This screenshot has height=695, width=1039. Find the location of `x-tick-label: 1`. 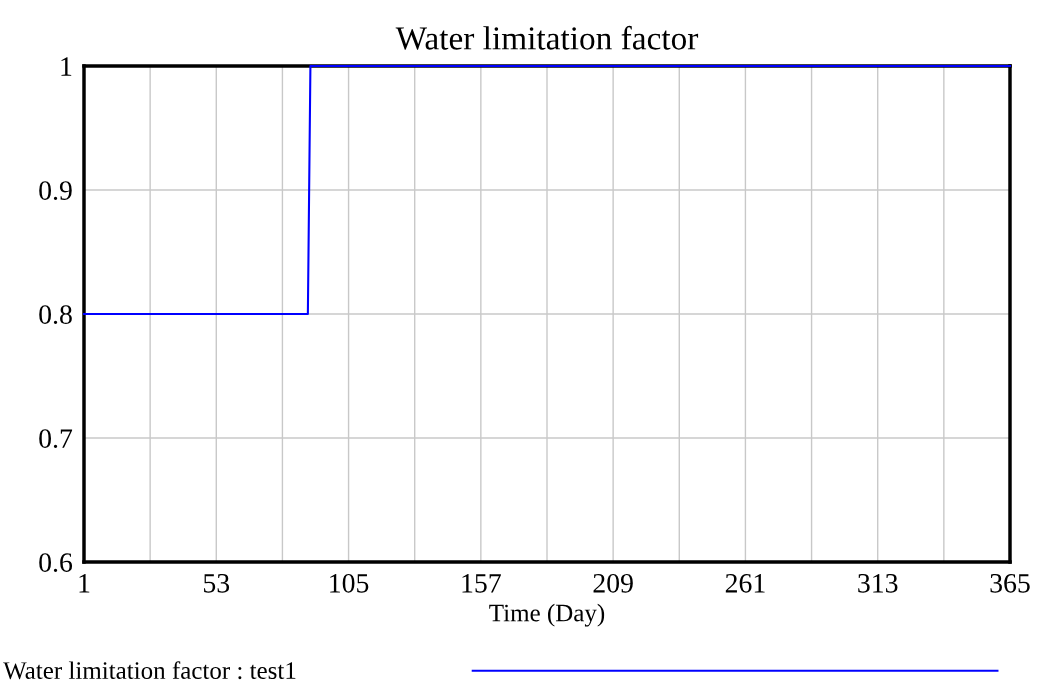

x-tick-label: 1 is located at coordinates (84, 583).